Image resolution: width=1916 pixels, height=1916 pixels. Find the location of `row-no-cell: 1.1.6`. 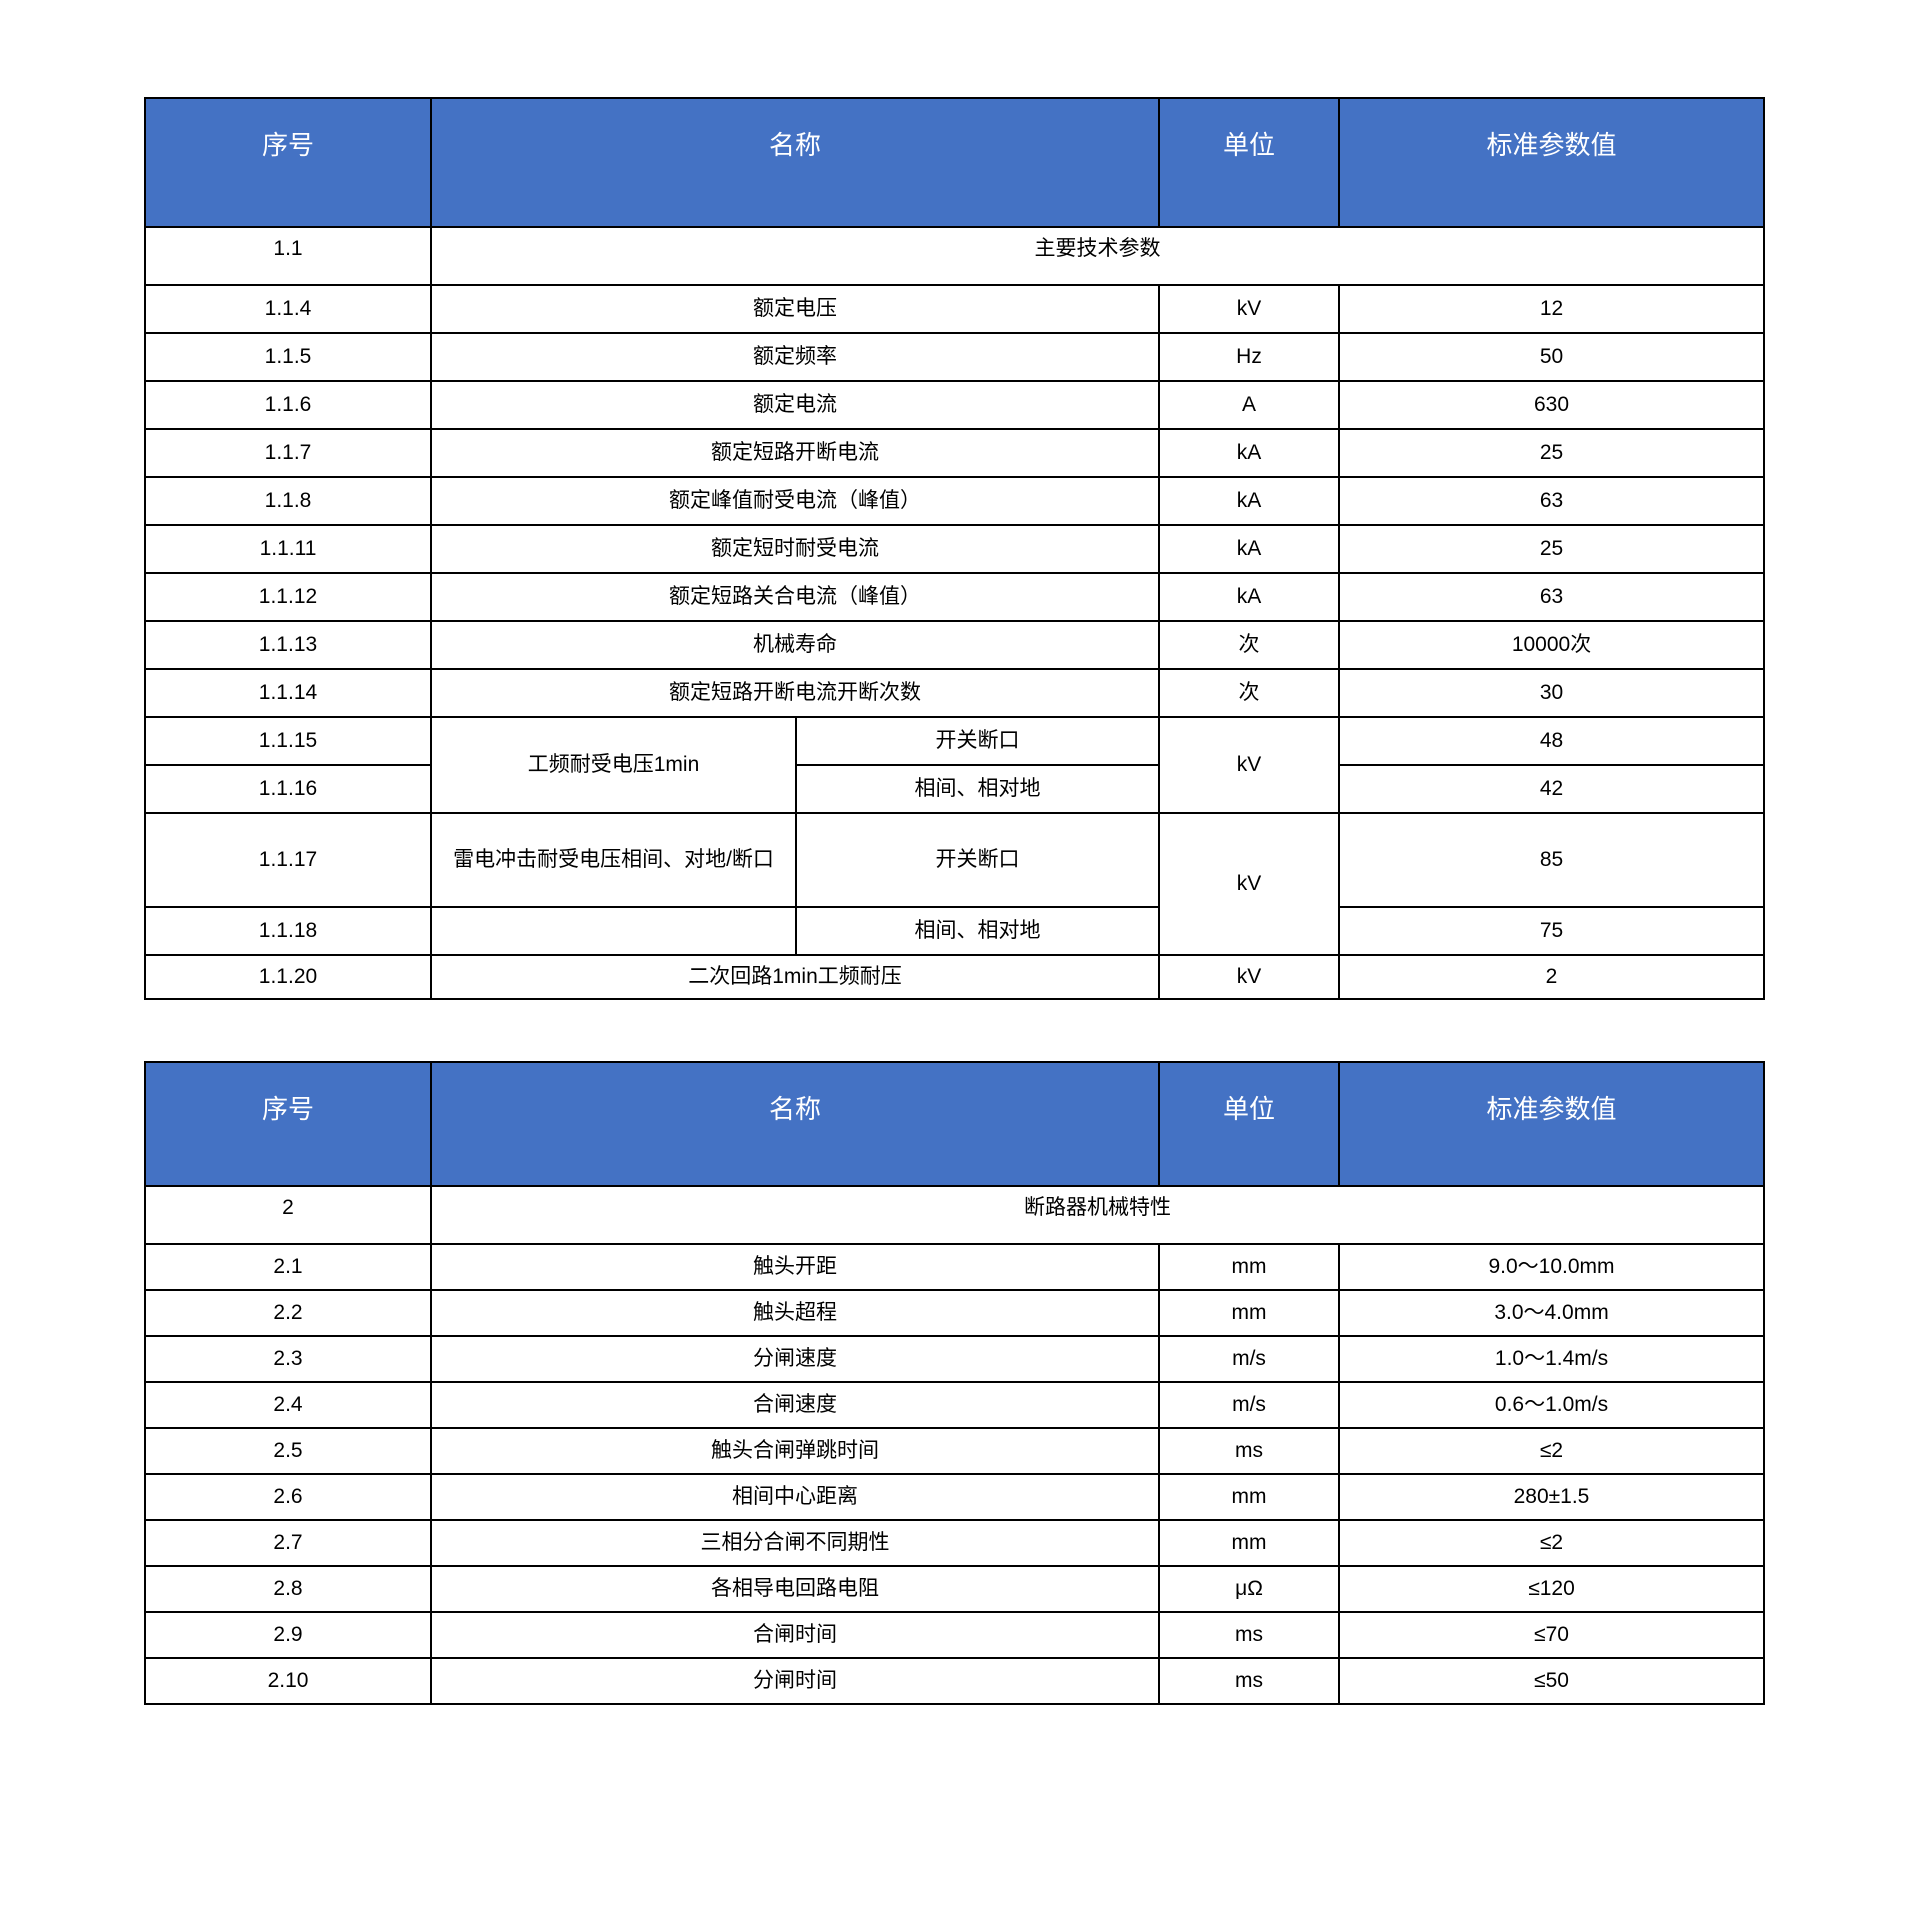

row-no-cell: 1.1.6 is located at coordinates (288, 405).